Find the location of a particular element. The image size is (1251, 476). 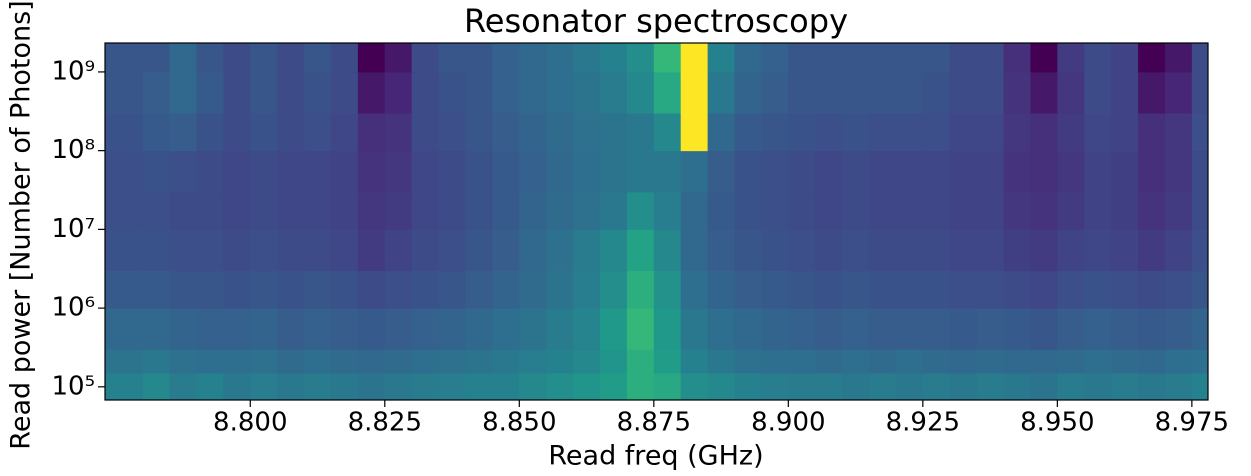

x-tick-label: 8.950 is located at coordinates (1057, 423).